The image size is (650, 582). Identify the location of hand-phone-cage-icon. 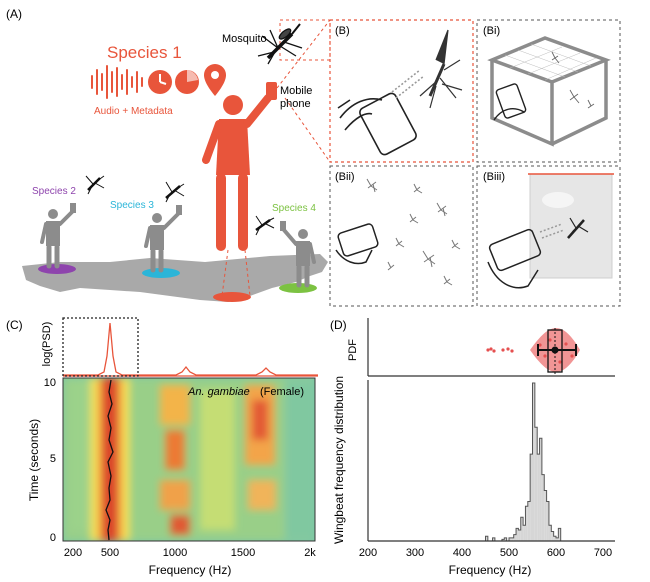
(510, 102).